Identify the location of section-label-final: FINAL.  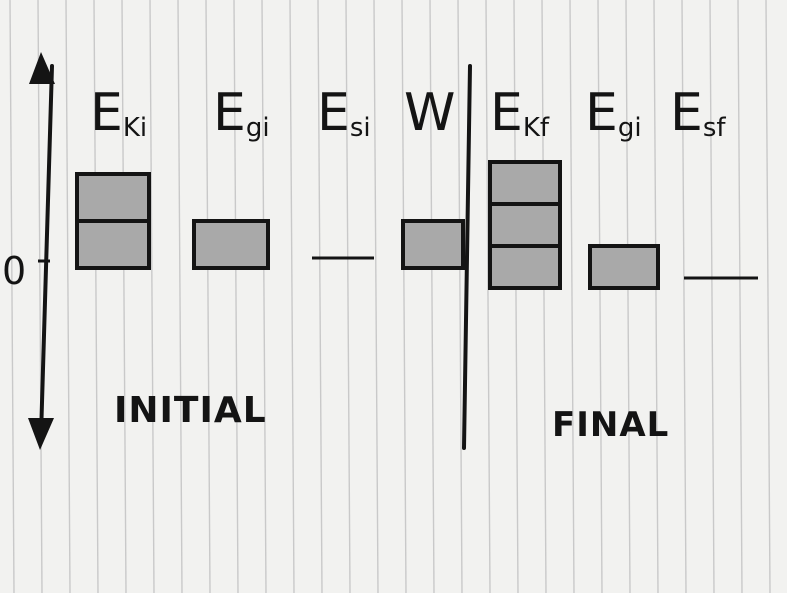
(610, 425).